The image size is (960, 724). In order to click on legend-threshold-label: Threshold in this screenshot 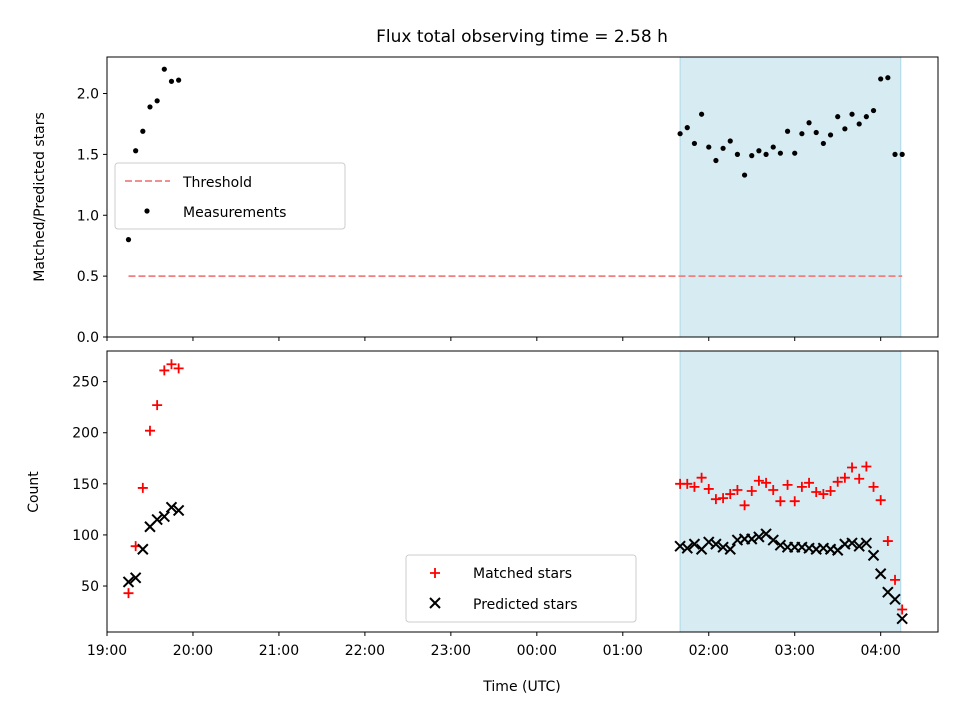, I will do `click(217, 183)`.